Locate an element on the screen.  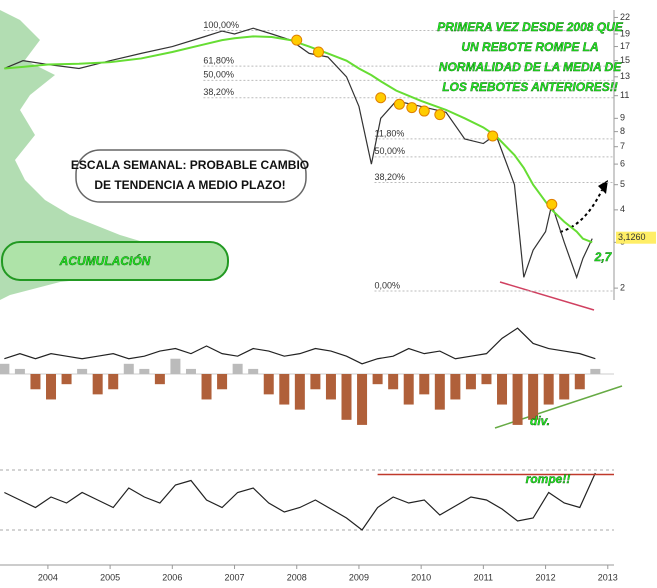
y-tick-label: 9 is located at coordinates (622, 118).